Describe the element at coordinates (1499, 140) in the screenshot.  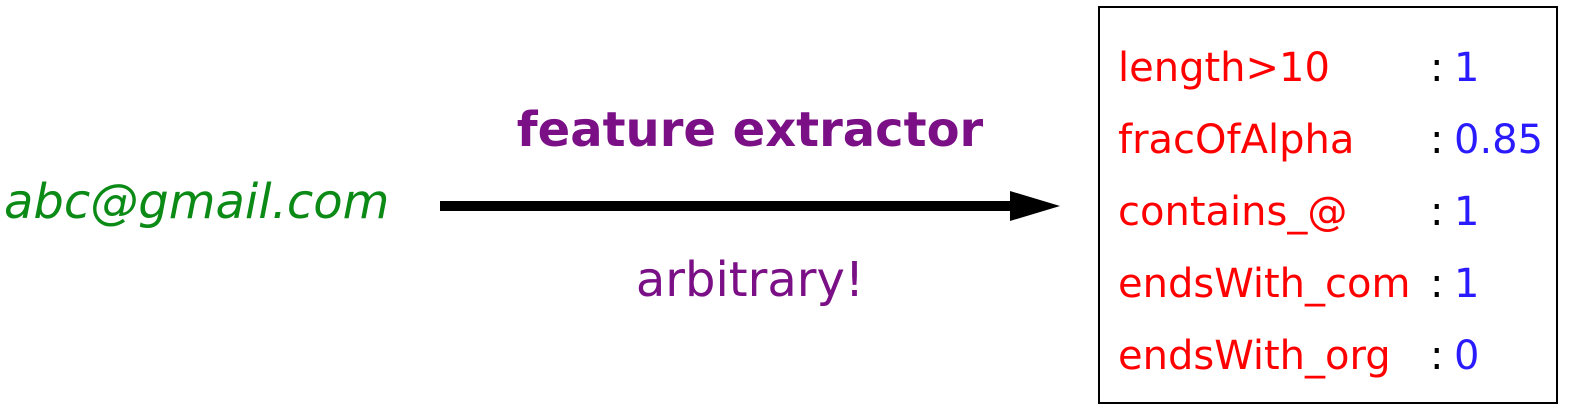
I see `feature-value: 0.85` at that location.